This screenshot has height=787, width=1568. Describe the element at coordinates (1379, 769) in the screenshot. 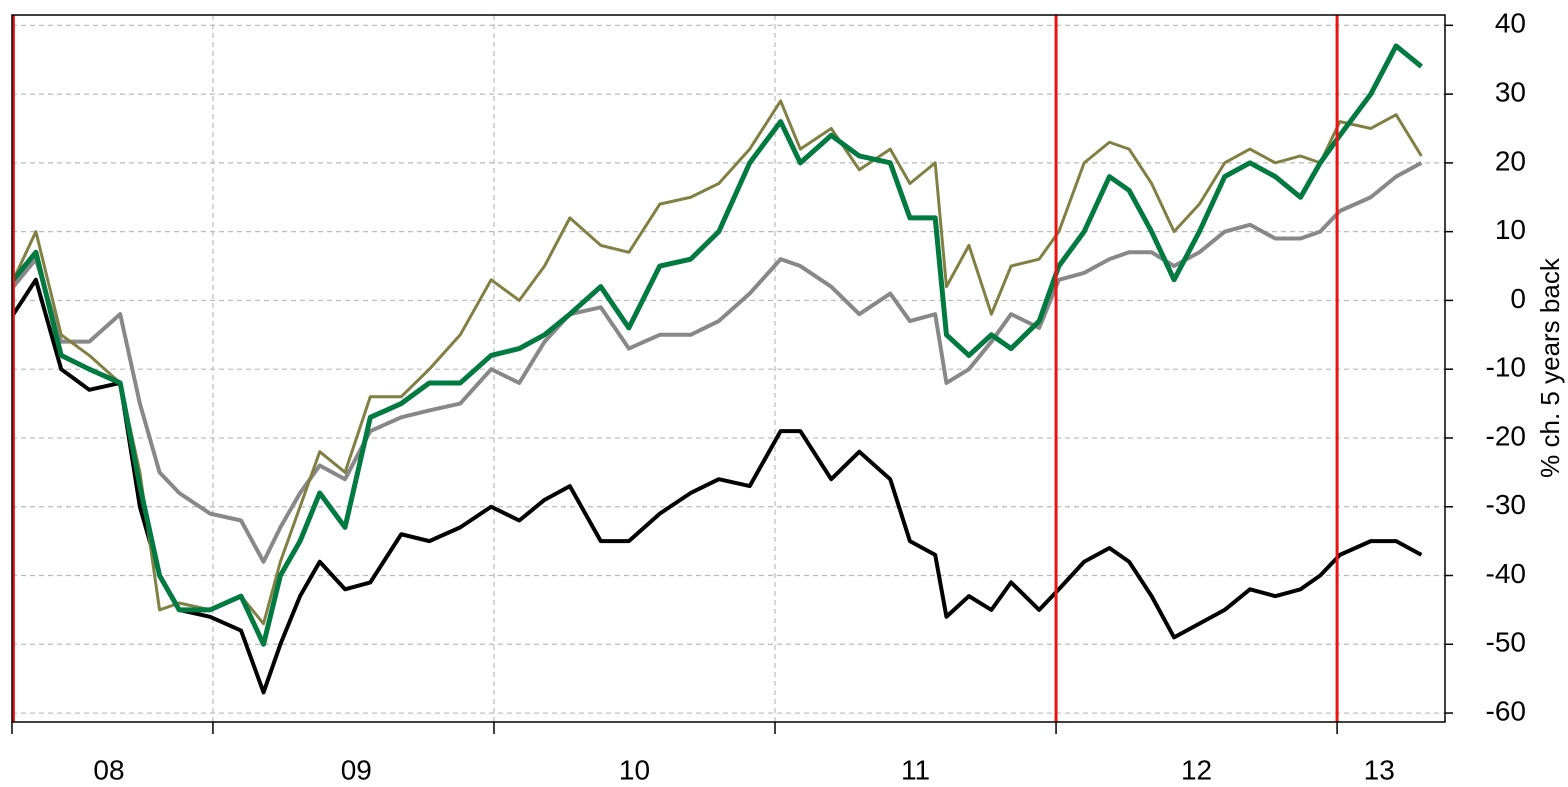

I see `x-tick-label: 13` at that location.